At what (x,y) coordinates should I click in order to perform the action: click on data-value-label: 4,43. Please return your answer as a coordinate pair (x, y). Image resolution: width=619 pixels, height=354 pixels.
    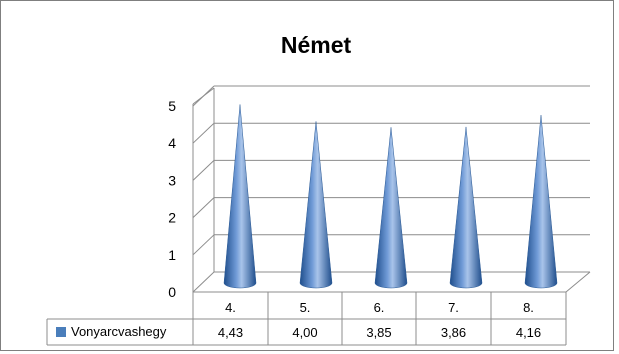
    Looking at the image, I should click on (230, 332).